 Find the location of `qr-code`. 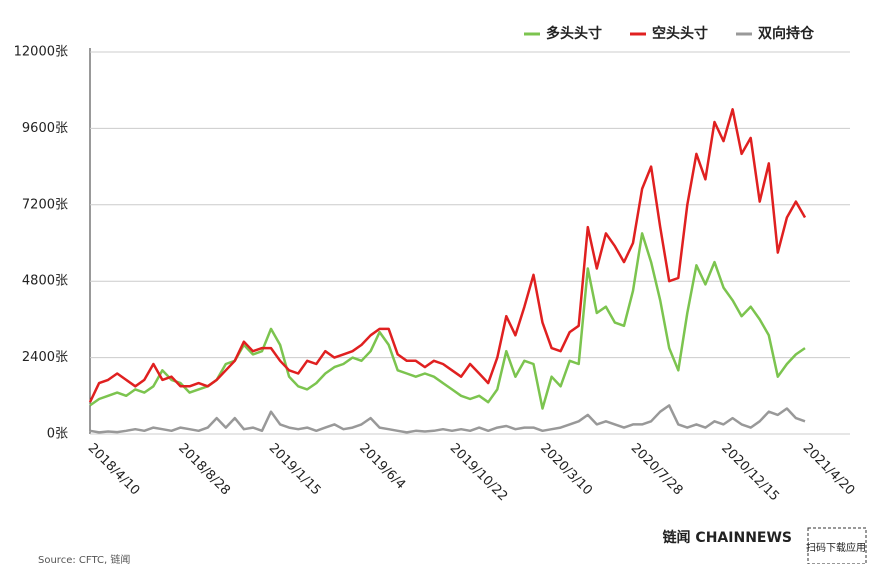

qr-code is located at coordinates (837, 545).